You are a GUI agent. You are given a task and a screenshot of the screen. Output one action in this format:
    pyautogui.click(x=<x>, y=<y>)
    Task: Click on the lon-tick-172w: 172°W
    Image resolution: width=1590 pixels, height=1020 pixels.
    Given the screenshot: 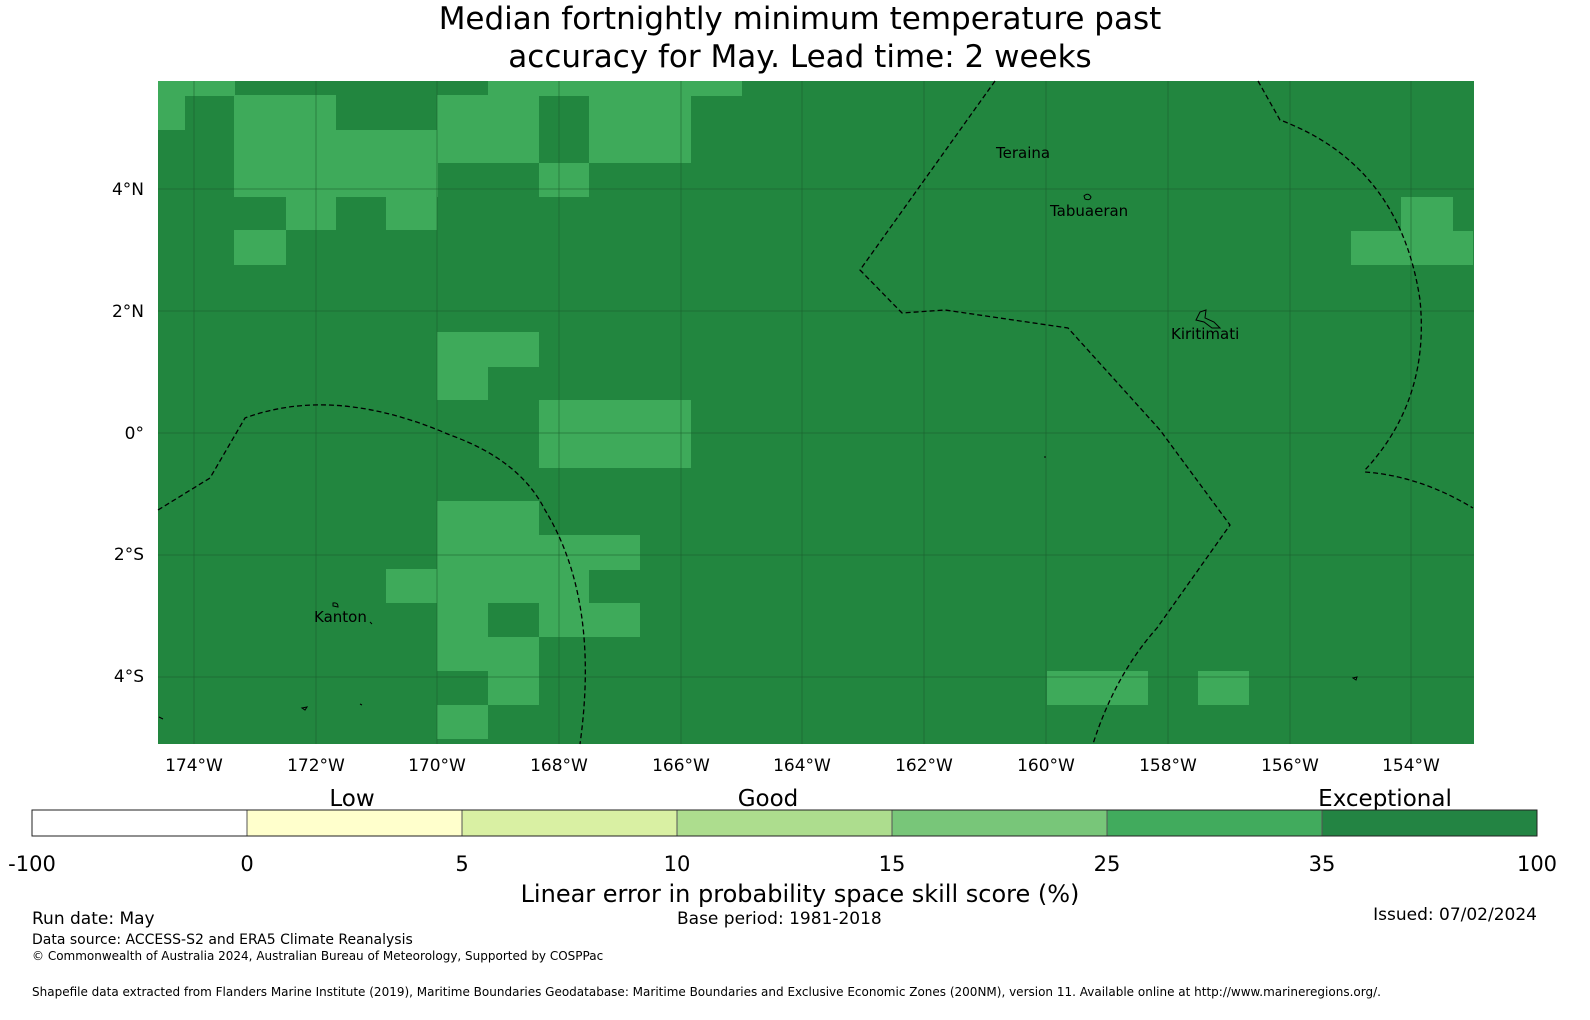 What is the action you would take?
    pyautogui.click(x=316, y=766)
    